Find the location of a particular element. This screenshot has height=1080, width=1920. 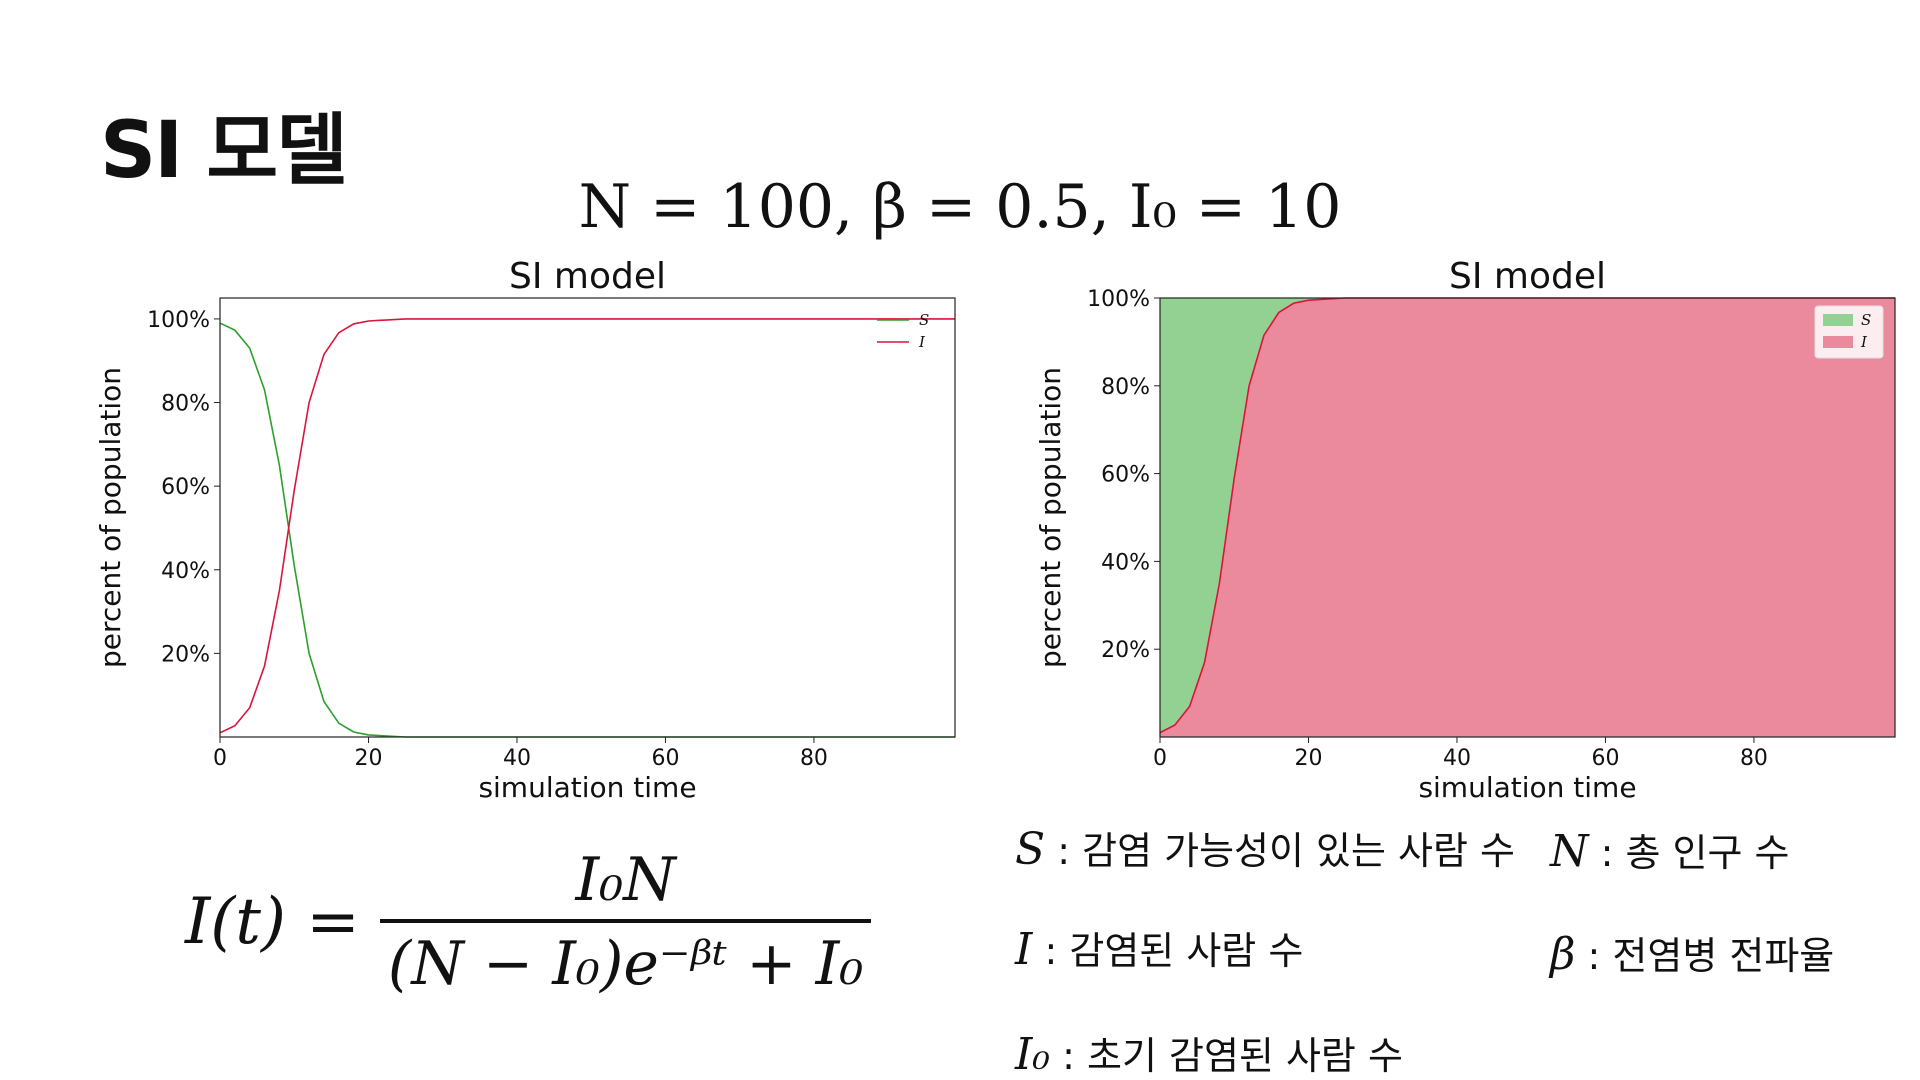

legend-i0-symbol: I₀ is located at coordinates (1033, 1054).